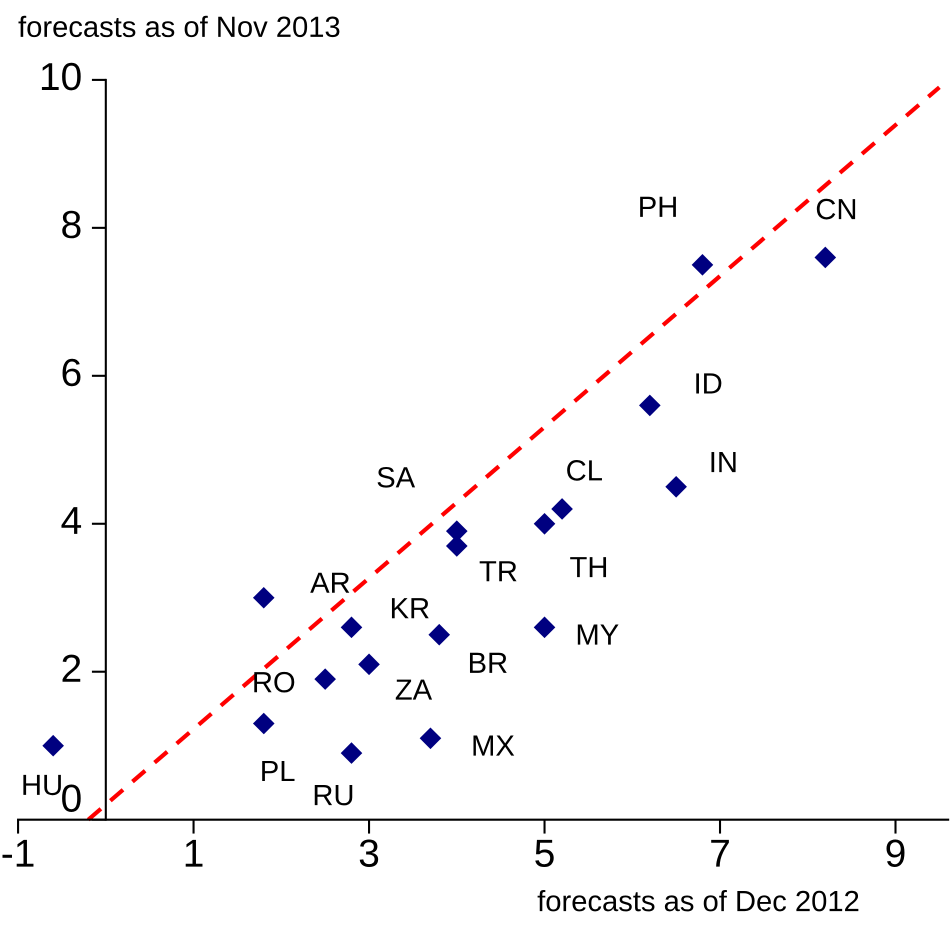 The height and width of the screenshot is (940, 951). I want to click on data-label: TR, so click(498, 571).